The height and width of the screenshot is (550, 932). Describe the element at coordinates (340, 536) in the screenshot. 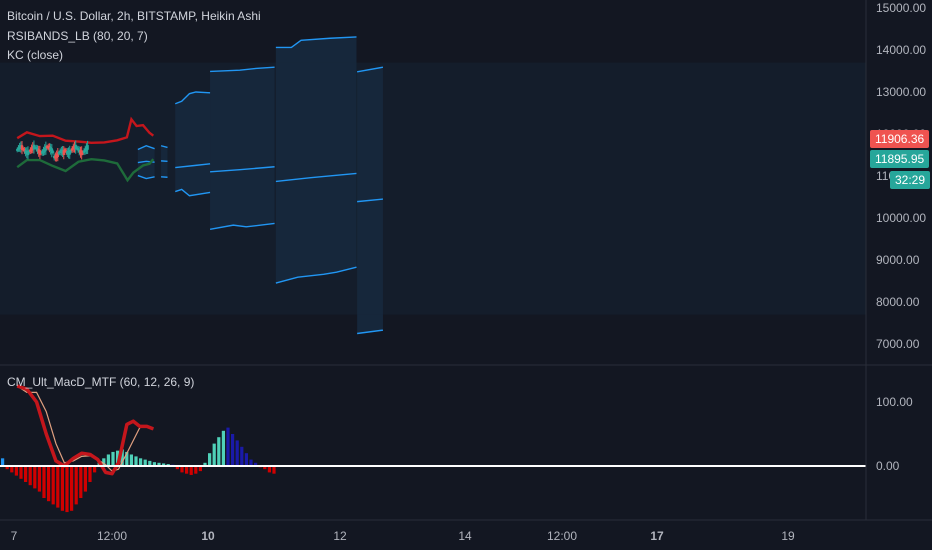

I see `time-axis-label: 12` at that location.